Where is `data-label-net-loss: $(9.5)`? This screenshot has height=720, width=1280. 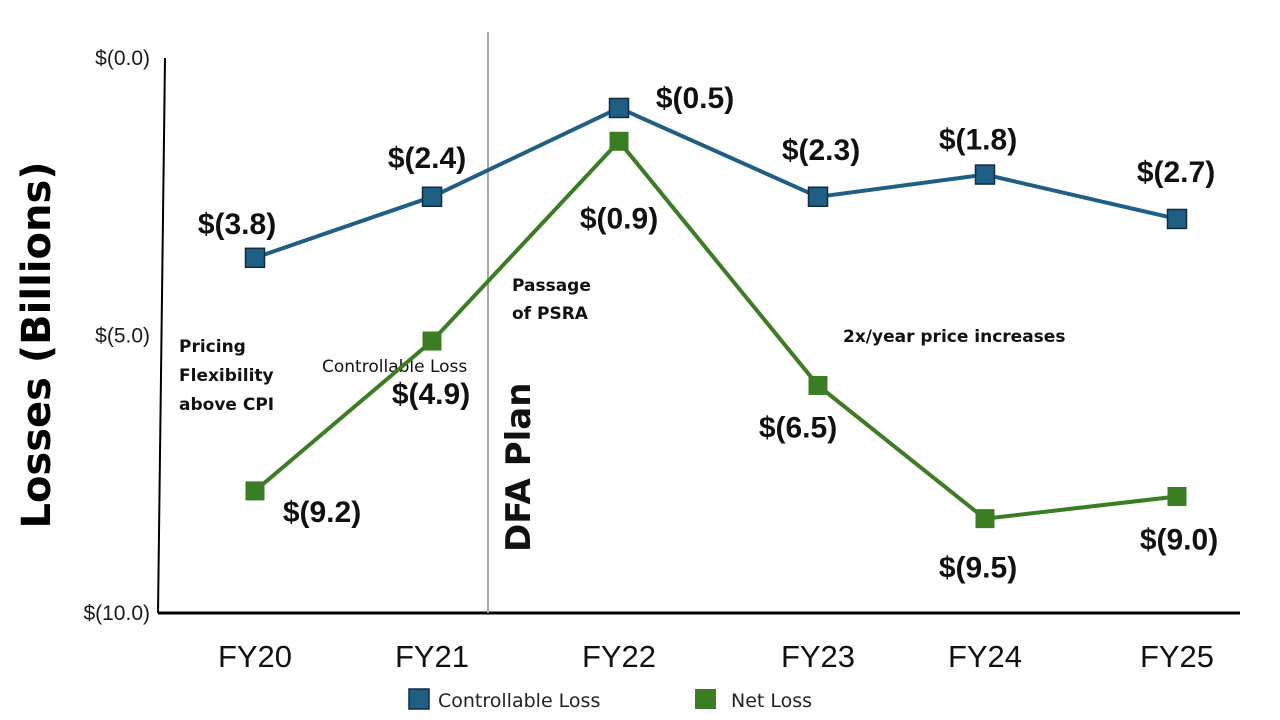 data-label-net-loss: $(9.5) is located at coordinates (978, 568).